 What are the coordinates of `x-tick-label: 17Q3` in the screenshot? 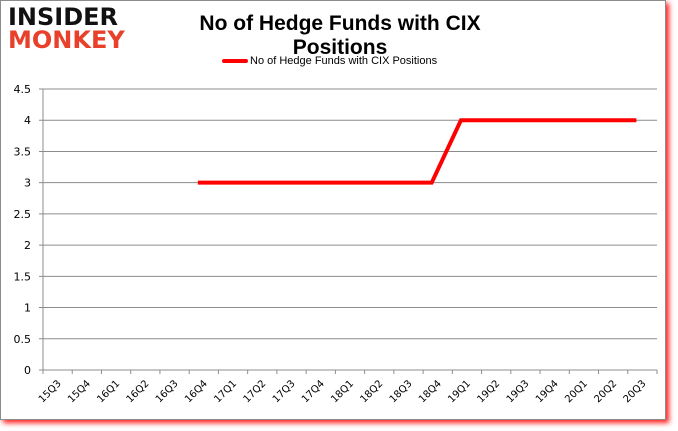 It's located at (284, 391).